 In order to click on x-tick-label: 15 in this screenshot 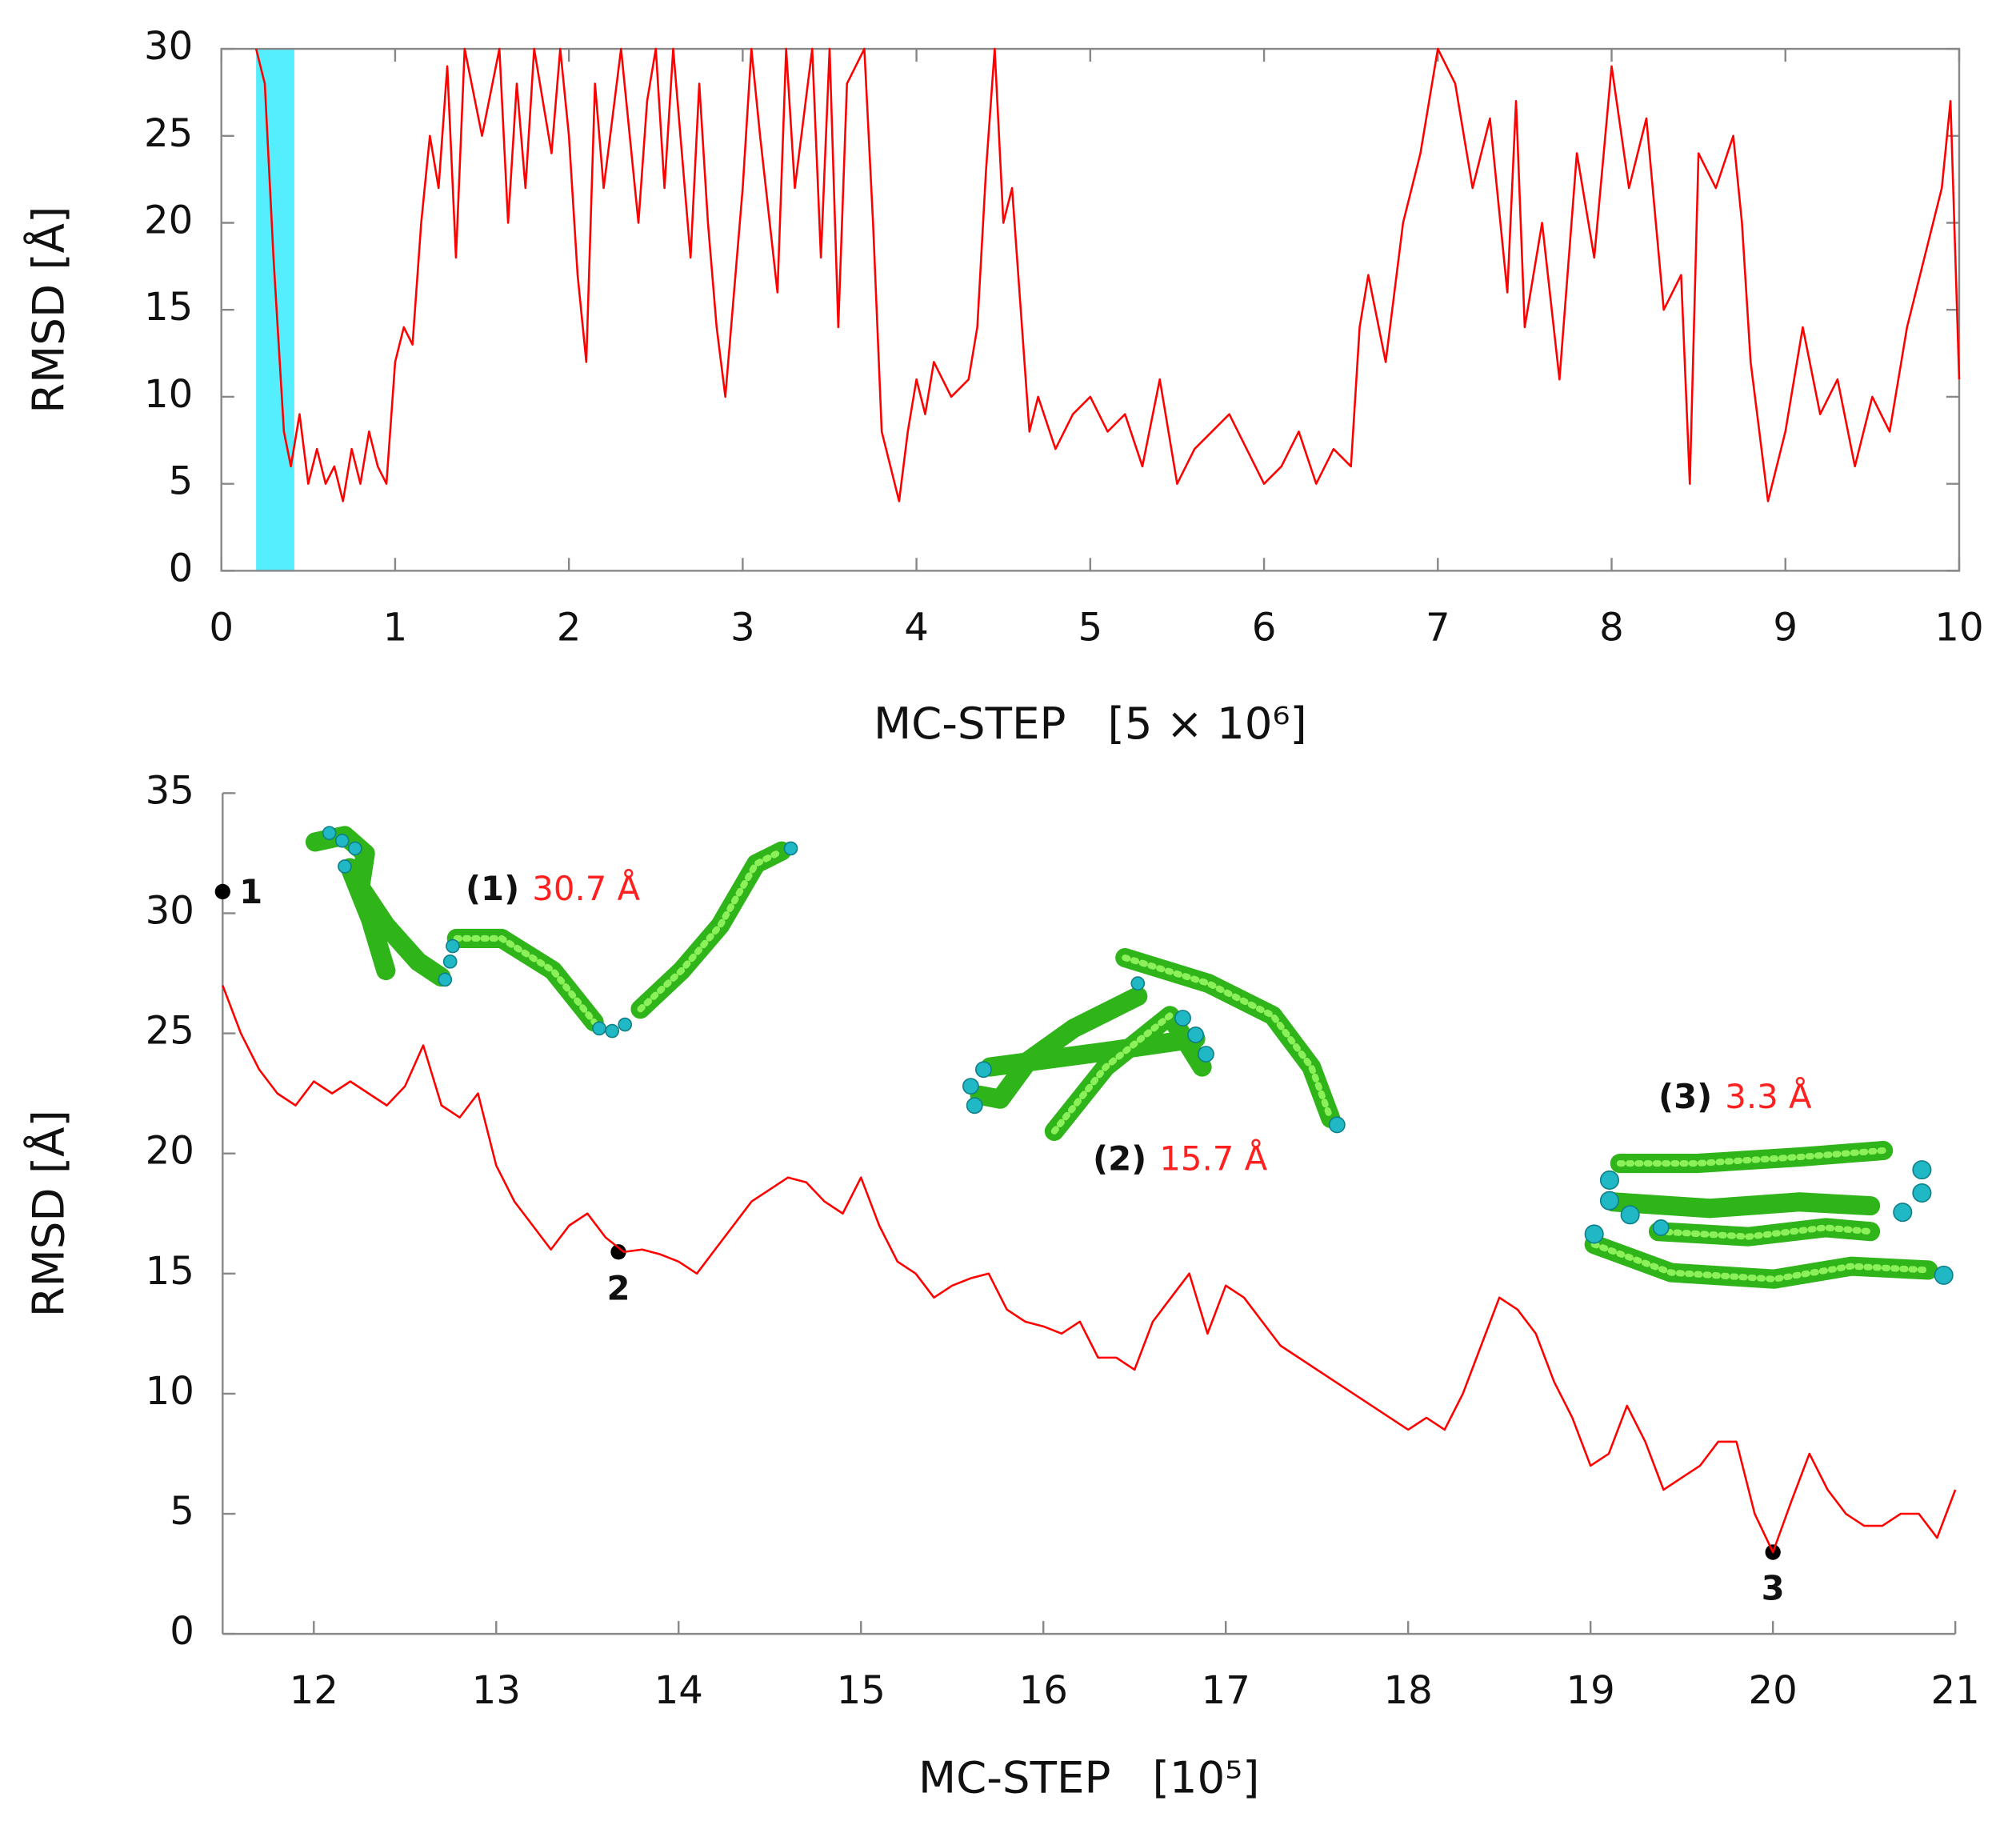, I will do `click(861, 1690)`.